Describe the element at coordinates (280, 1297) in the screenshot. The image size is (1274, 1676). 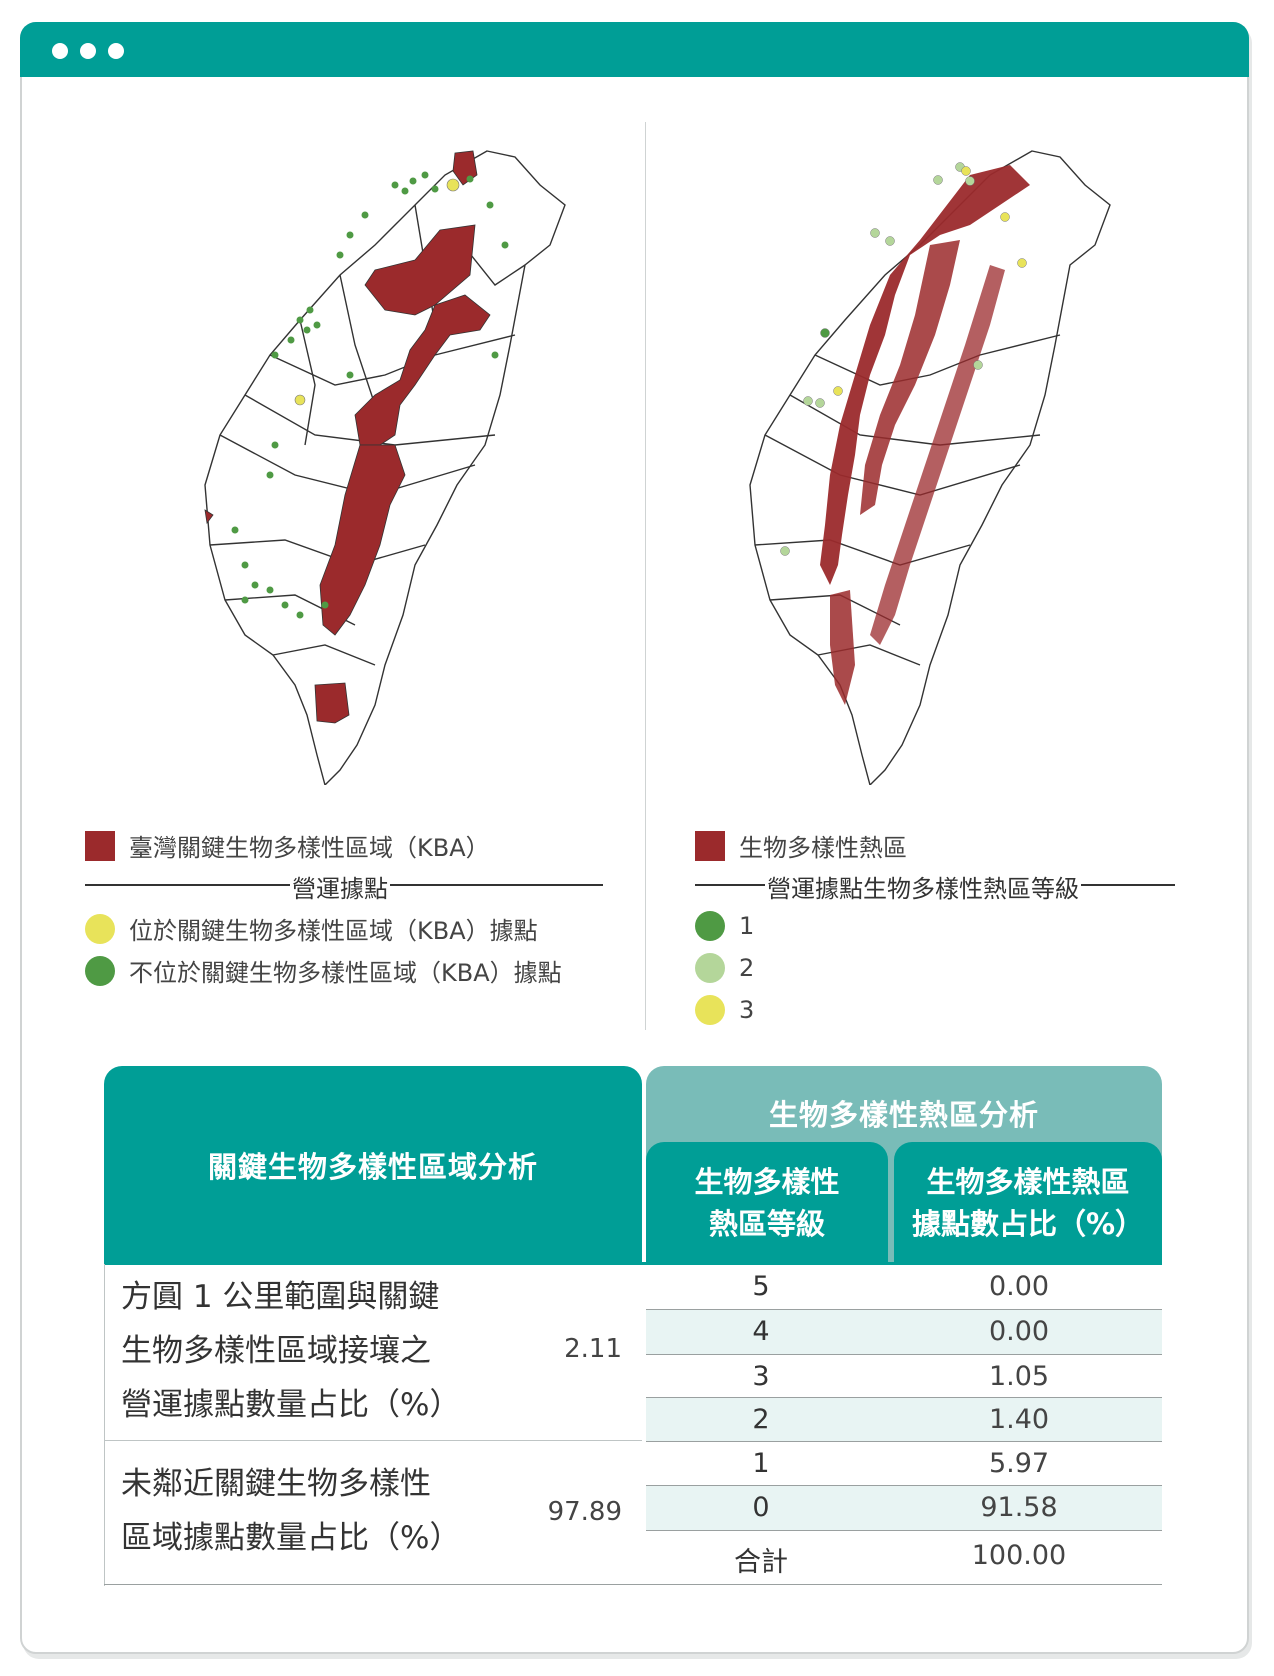
I see `label-line: 方圓 1 公里範圍與關鍵` at that location.